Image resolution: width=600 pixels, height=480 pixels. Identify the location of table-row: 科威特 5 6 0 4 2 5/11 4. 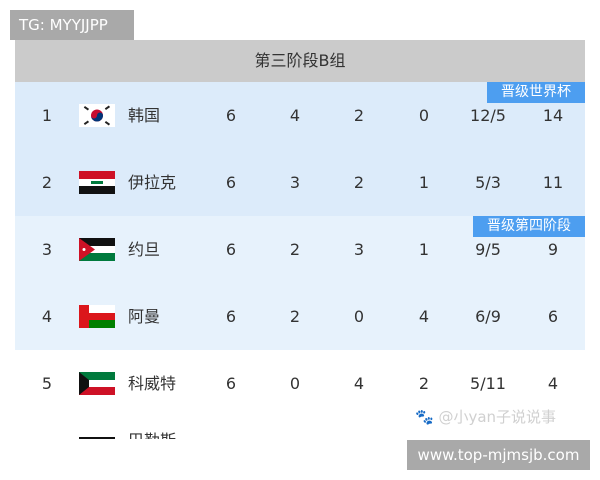
(300, 383).